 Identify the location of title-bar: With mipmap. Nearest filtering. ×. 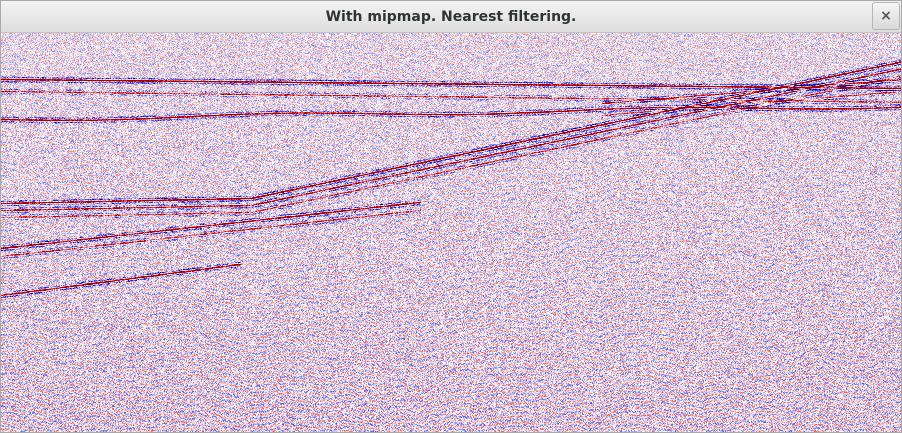
(451, 17).